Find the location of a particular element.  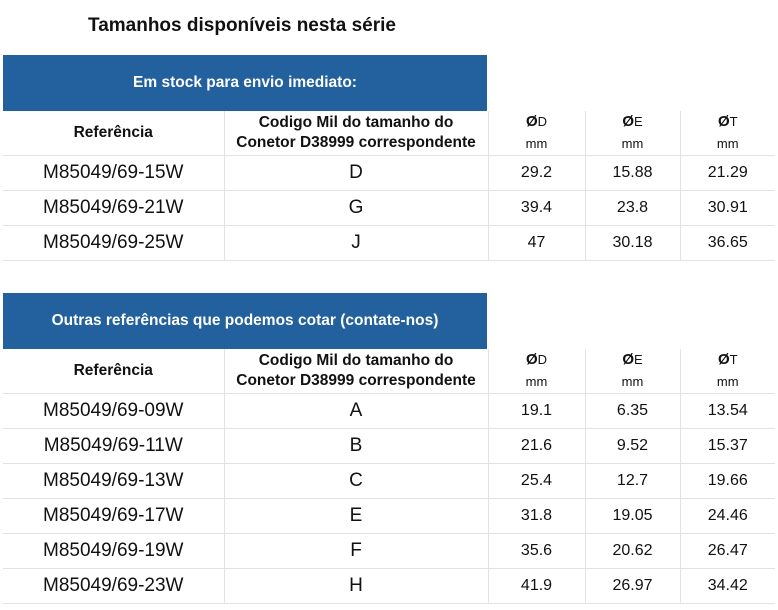

diameter-e-cell: 9.52 is located at coordinates (633, 446).